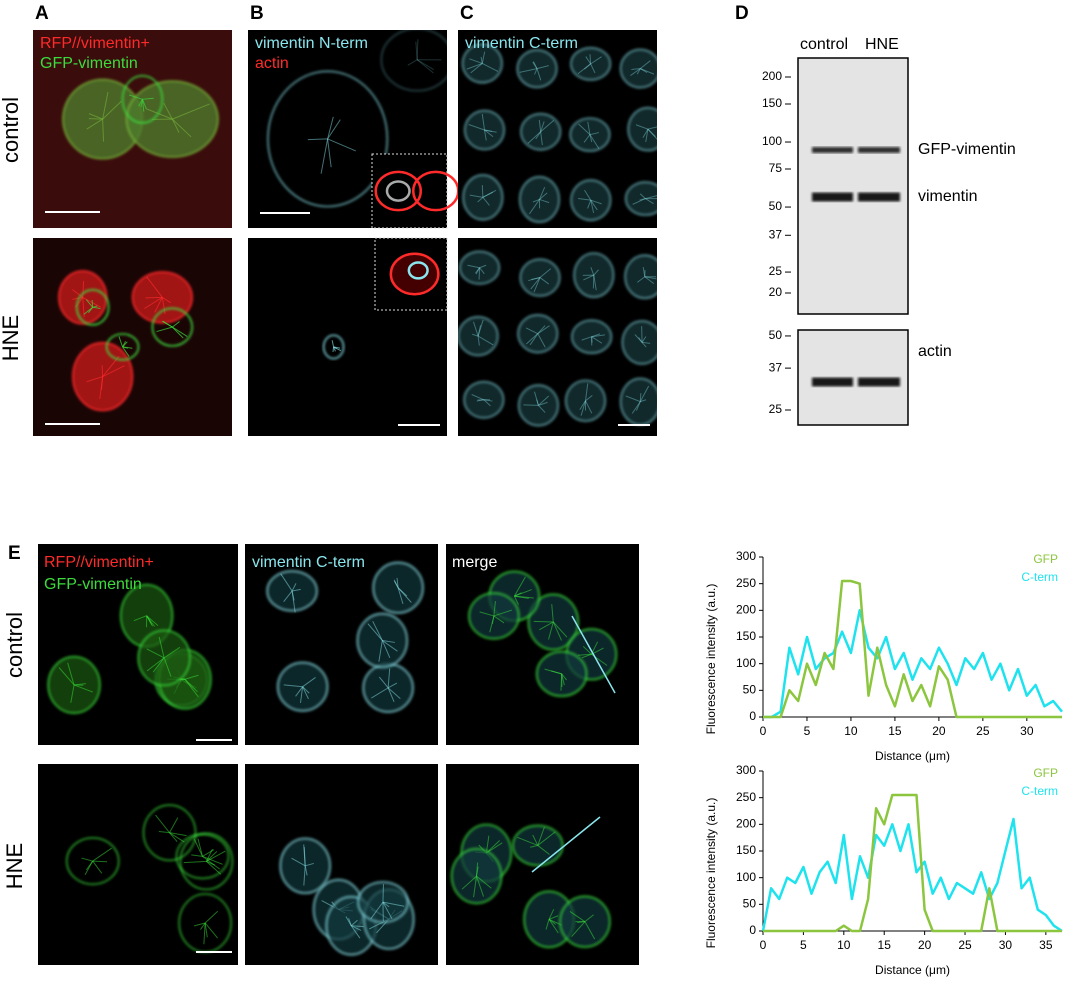 The height and width of the screenshot is (988, 1065). I want to click on label: merge, so click(474, 562).